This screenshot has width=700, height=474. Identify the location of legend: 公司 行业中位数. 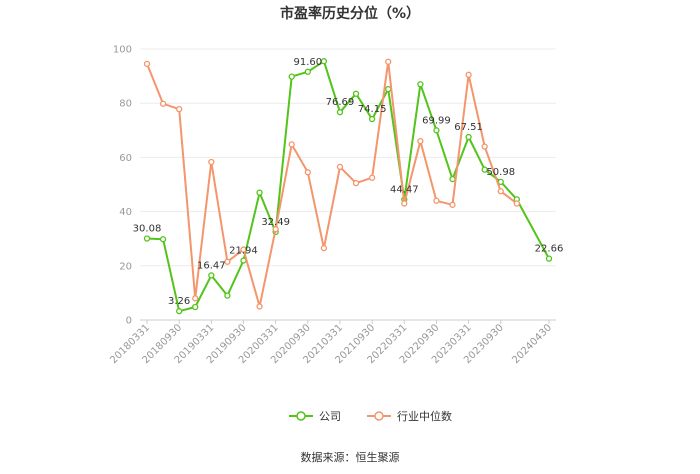
(370, 416).